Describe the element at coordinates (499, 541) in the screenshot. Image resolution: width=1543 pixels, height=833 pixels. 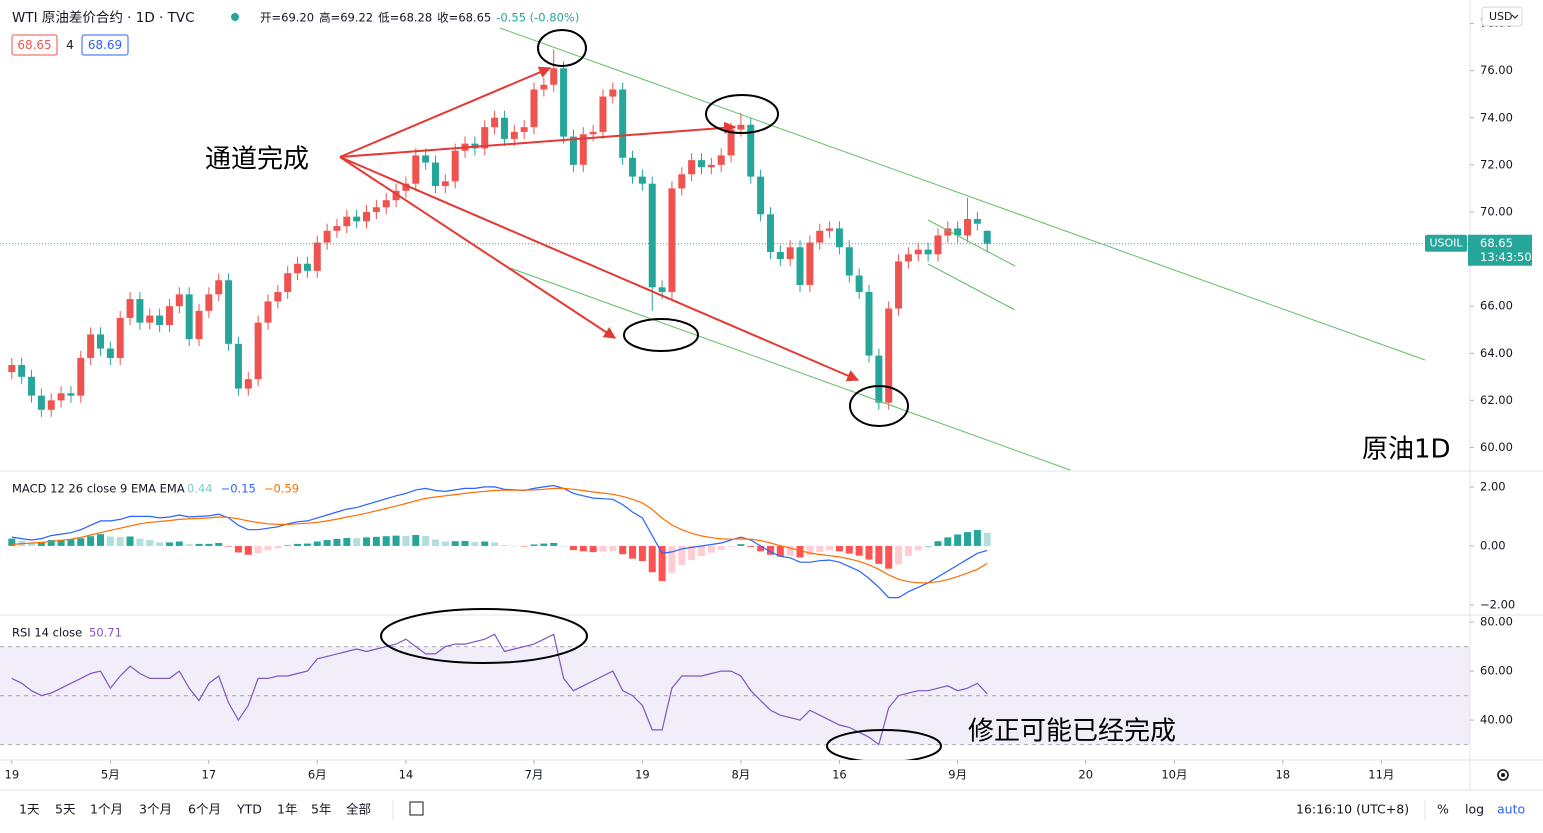
I see `macd` at that location.